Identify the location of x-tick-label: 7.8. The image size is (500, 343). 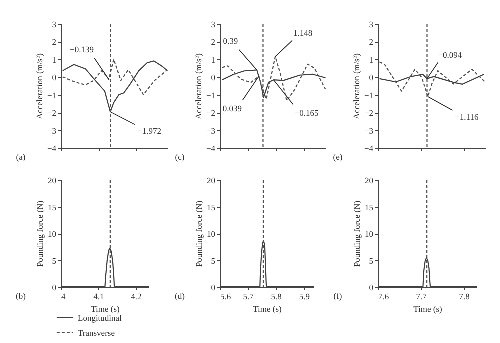
(464, 297).